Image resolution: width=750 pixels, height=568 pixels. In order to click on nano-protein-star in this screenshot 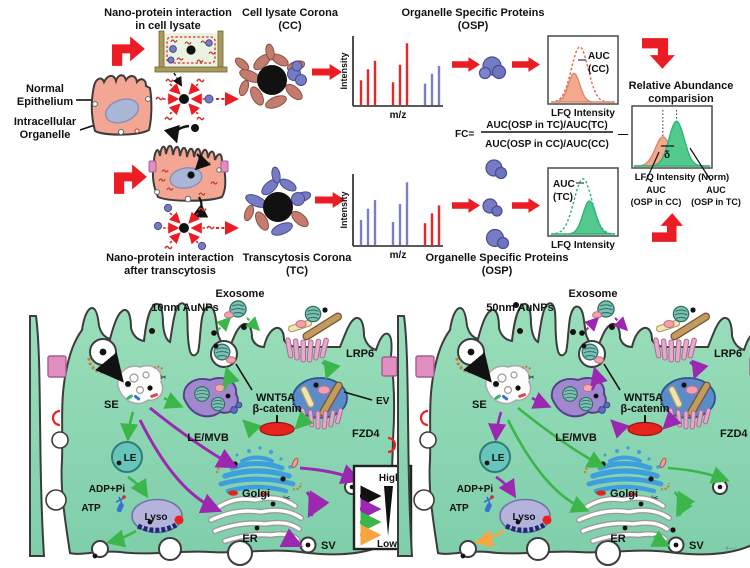, I will do `click(197, 99)`.